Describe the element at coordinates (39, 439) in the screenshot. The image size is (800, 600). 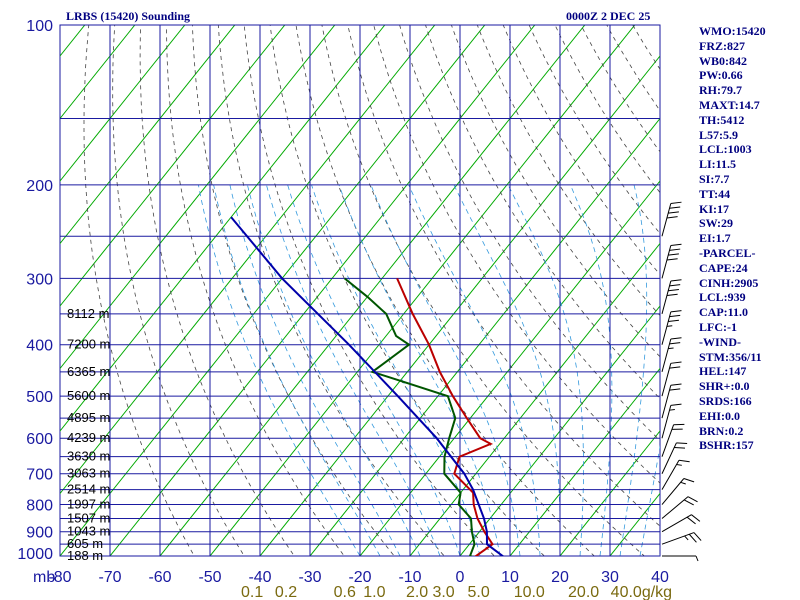
I see `pressure-label: 600` at that location.